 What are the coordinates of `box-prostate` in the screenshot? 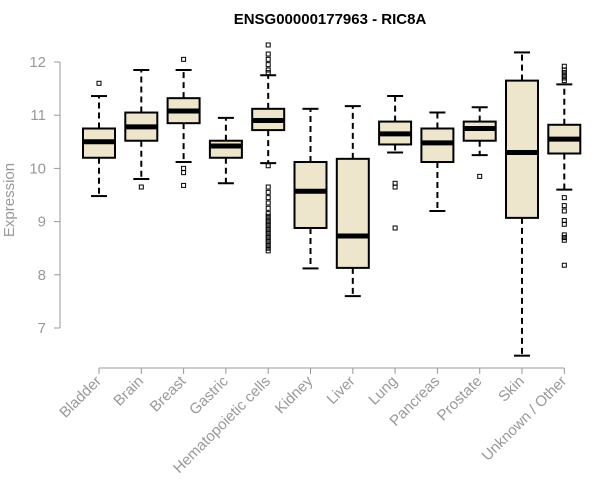 It's located at (479, 142).